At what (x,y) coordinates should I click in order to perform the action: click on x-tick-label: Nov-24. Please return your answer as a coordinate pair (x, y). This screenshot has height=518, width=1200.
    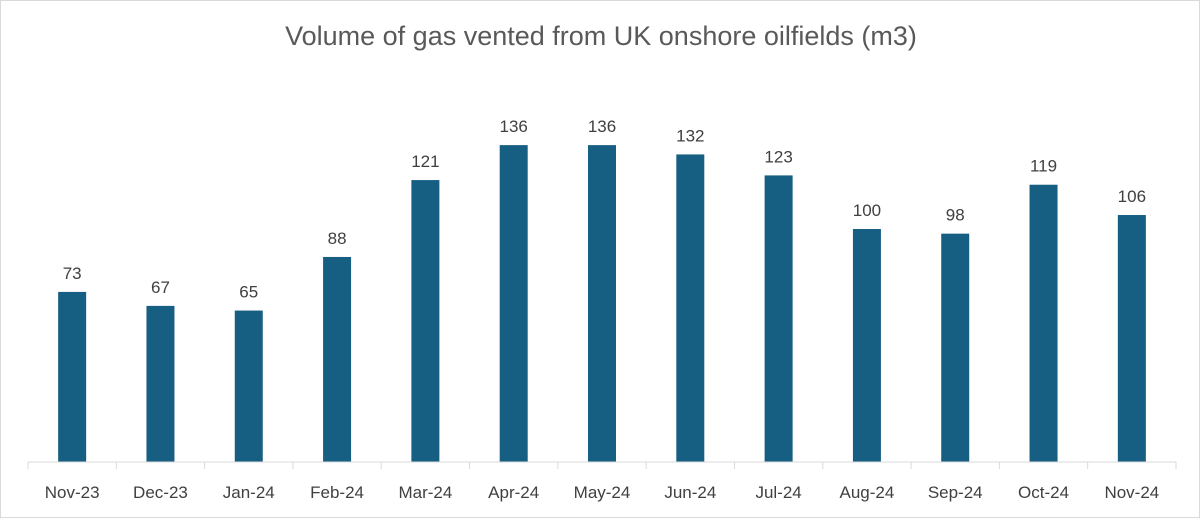
    Looking at the image, I should click on (1131, 492).